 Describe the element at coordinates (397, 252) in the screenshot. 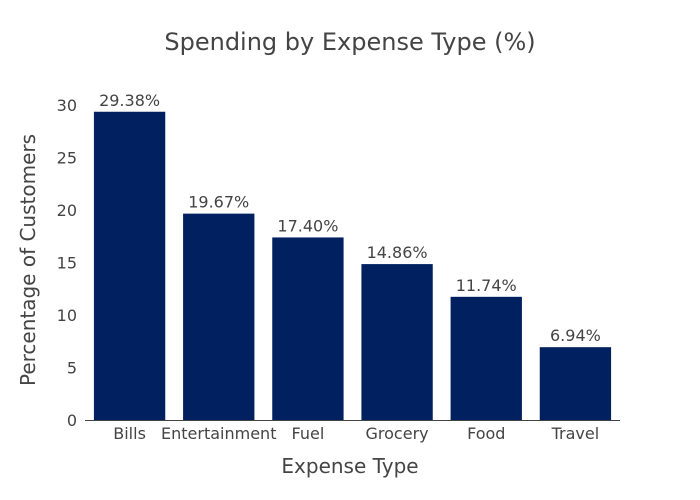

I see `data-label: 14.86%` at that location.